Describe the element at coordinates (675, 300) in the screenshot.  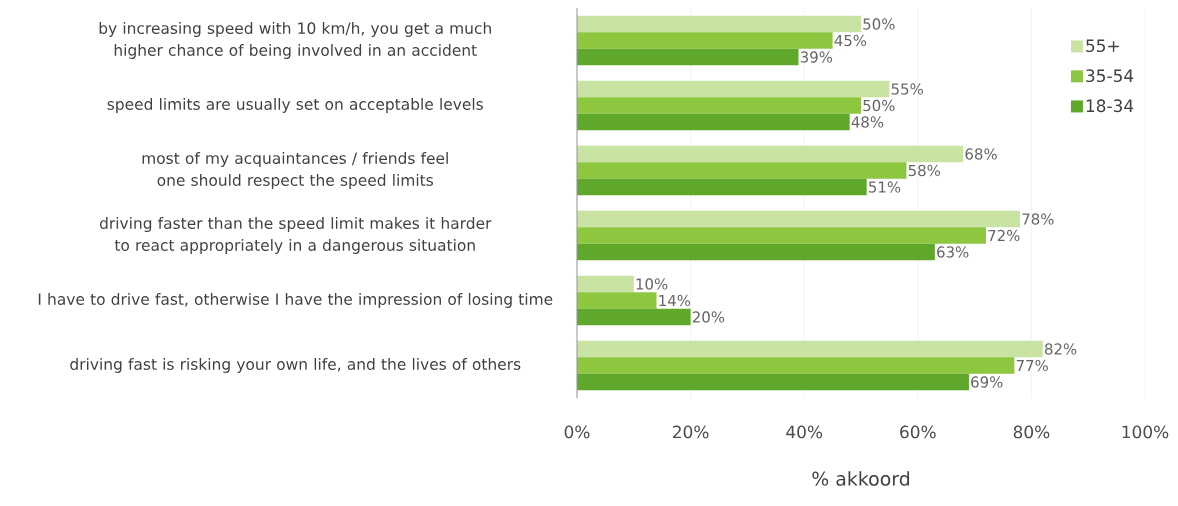
I see `data-label: 14%` at that location.